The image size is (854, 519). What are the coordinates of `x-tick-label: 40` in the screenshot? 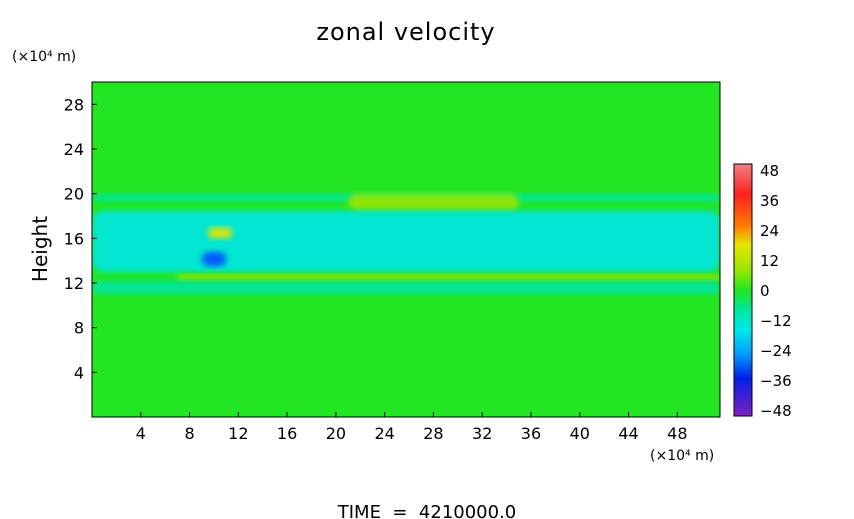 It's located at (580, 433).